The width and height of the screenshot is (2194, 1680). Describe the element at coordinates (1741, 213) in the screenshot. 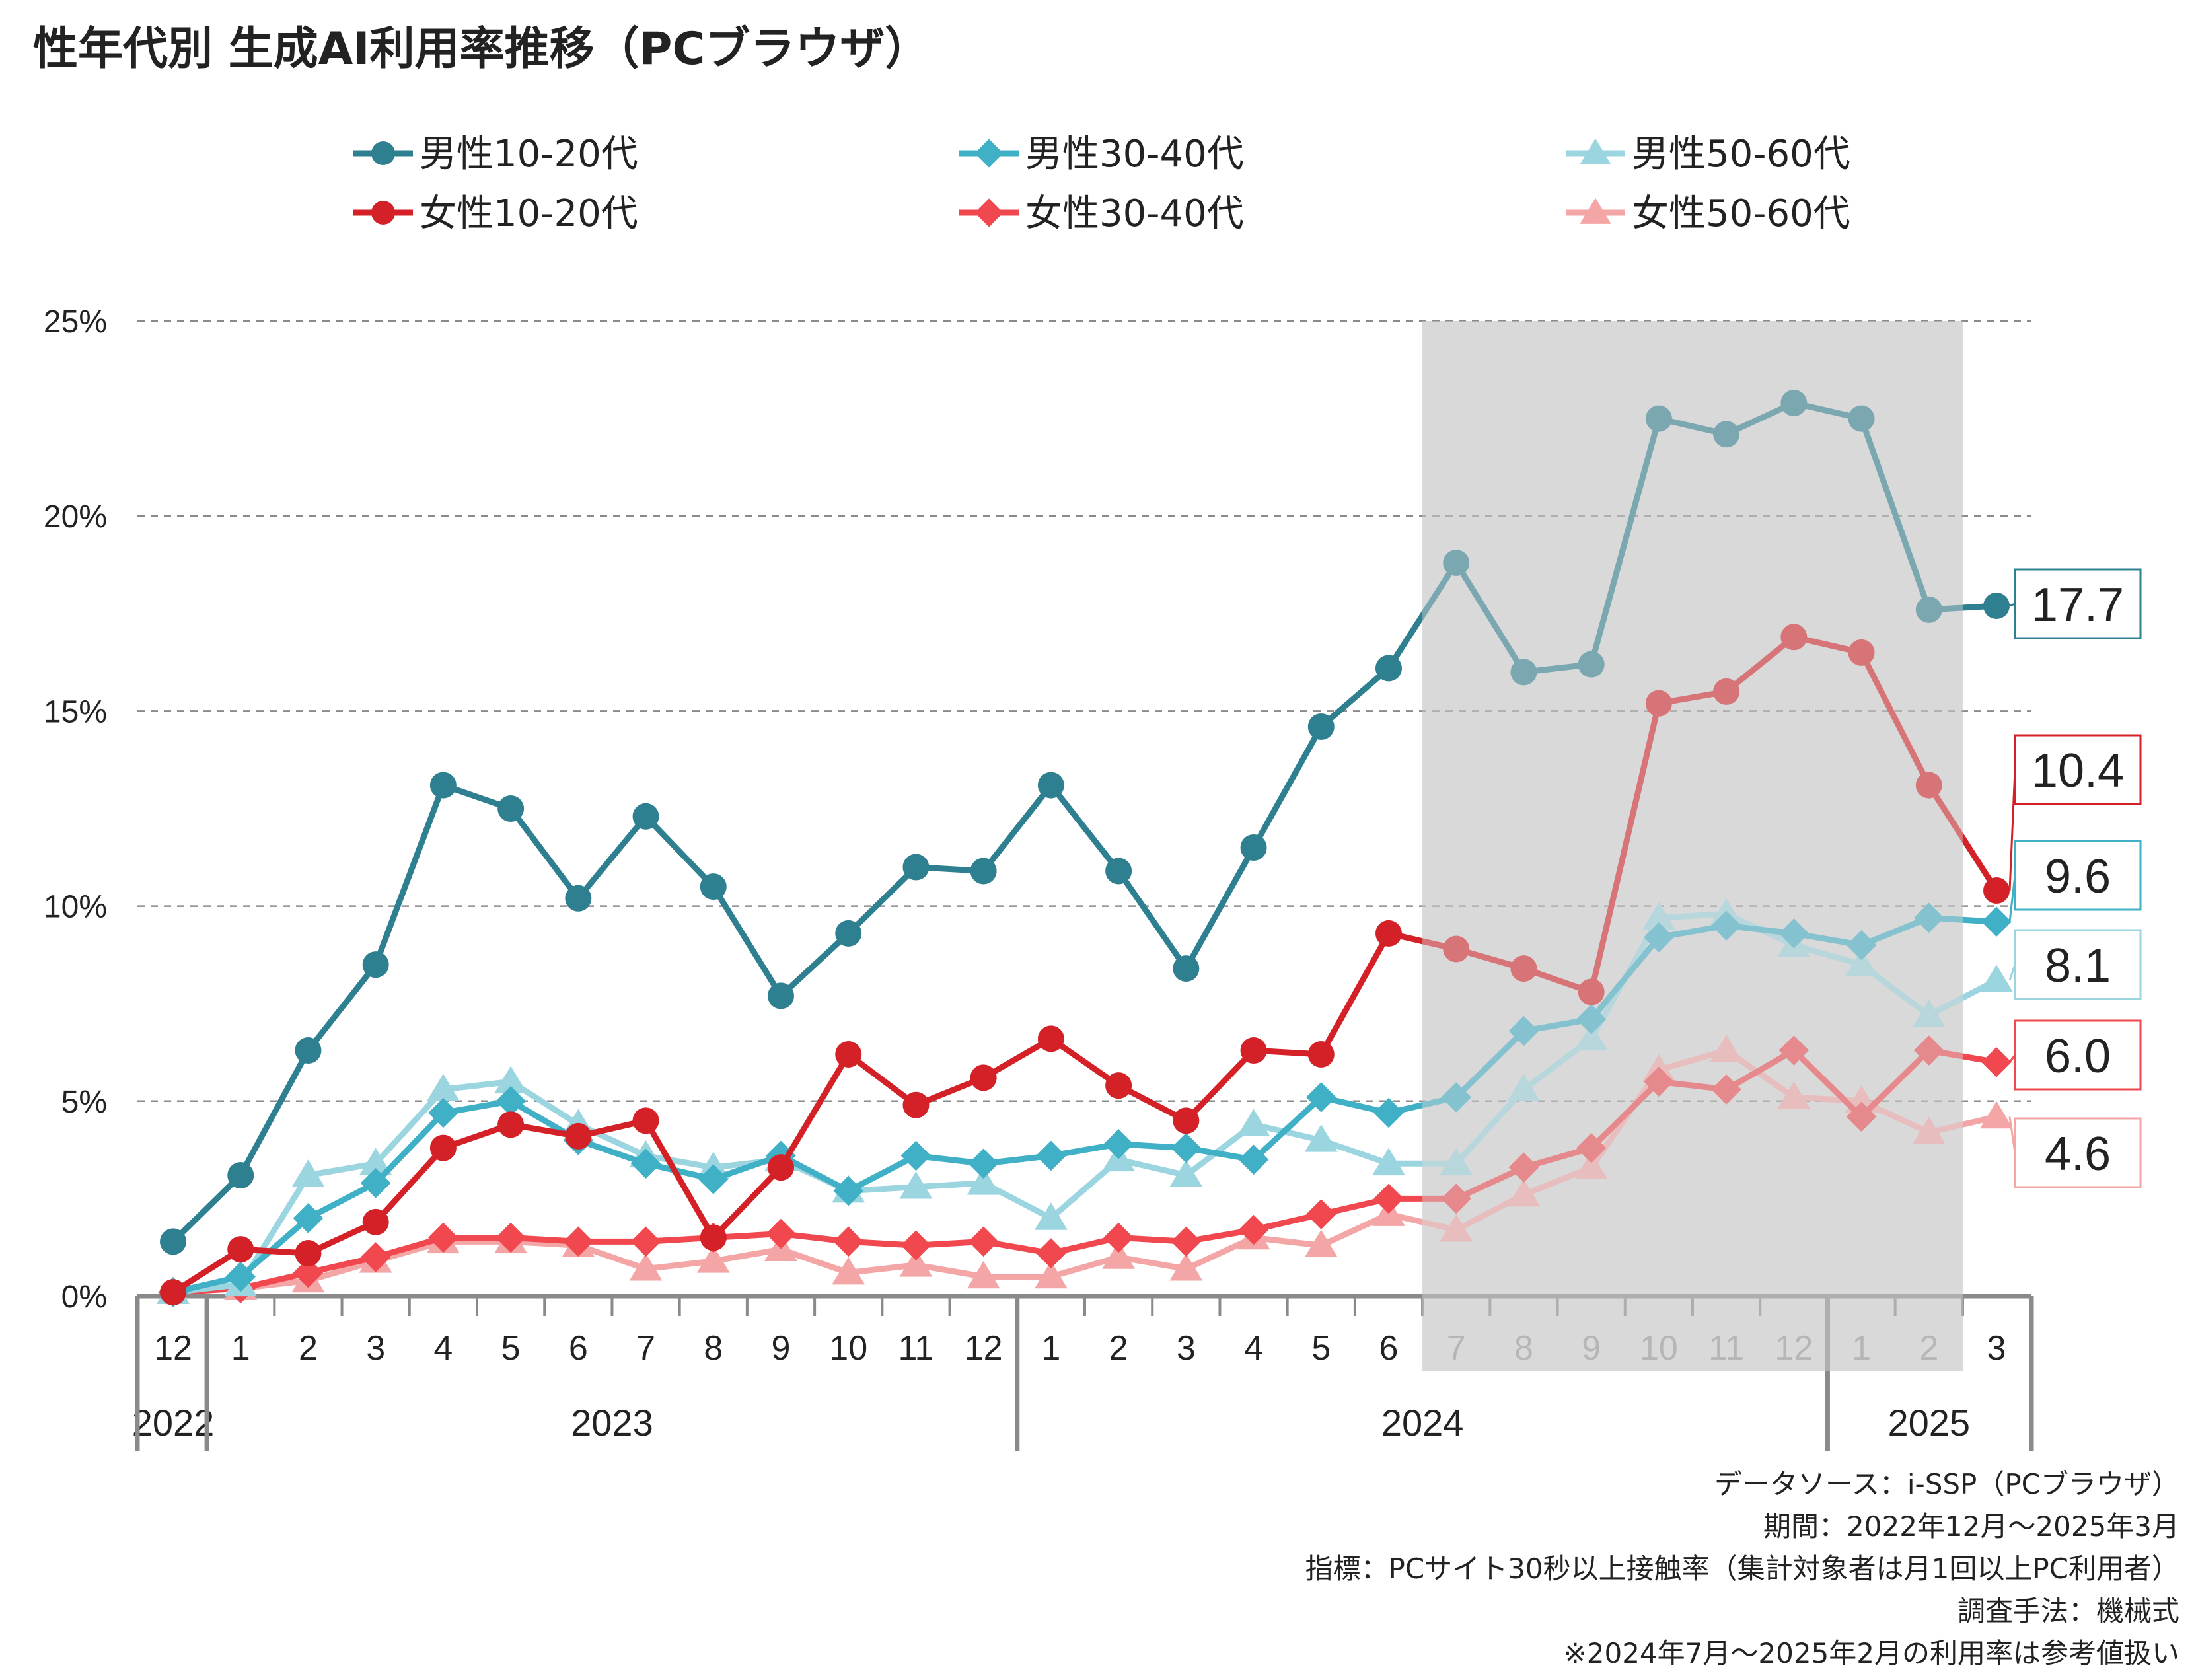

I see `legend-label: 女性50-60代` at that location.